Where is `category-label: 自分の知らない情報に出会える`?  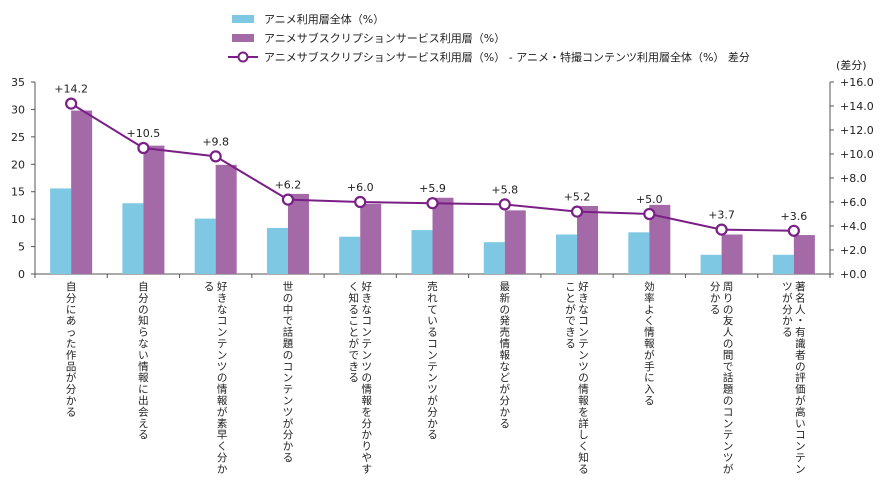
category-label: 自分の知らない情報に出会える is located at coordinates (143, 360).